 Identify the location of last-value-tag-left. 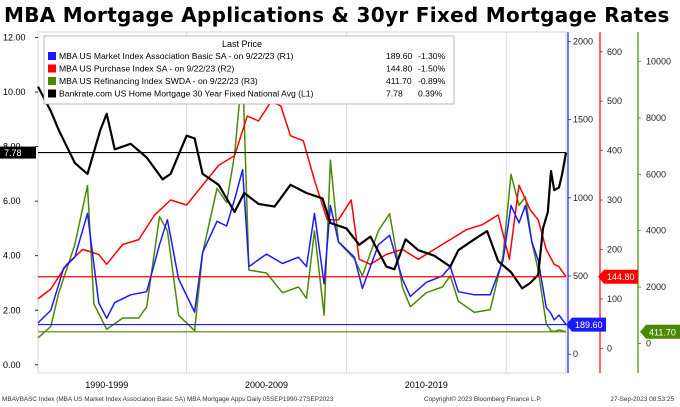
(18, 152).